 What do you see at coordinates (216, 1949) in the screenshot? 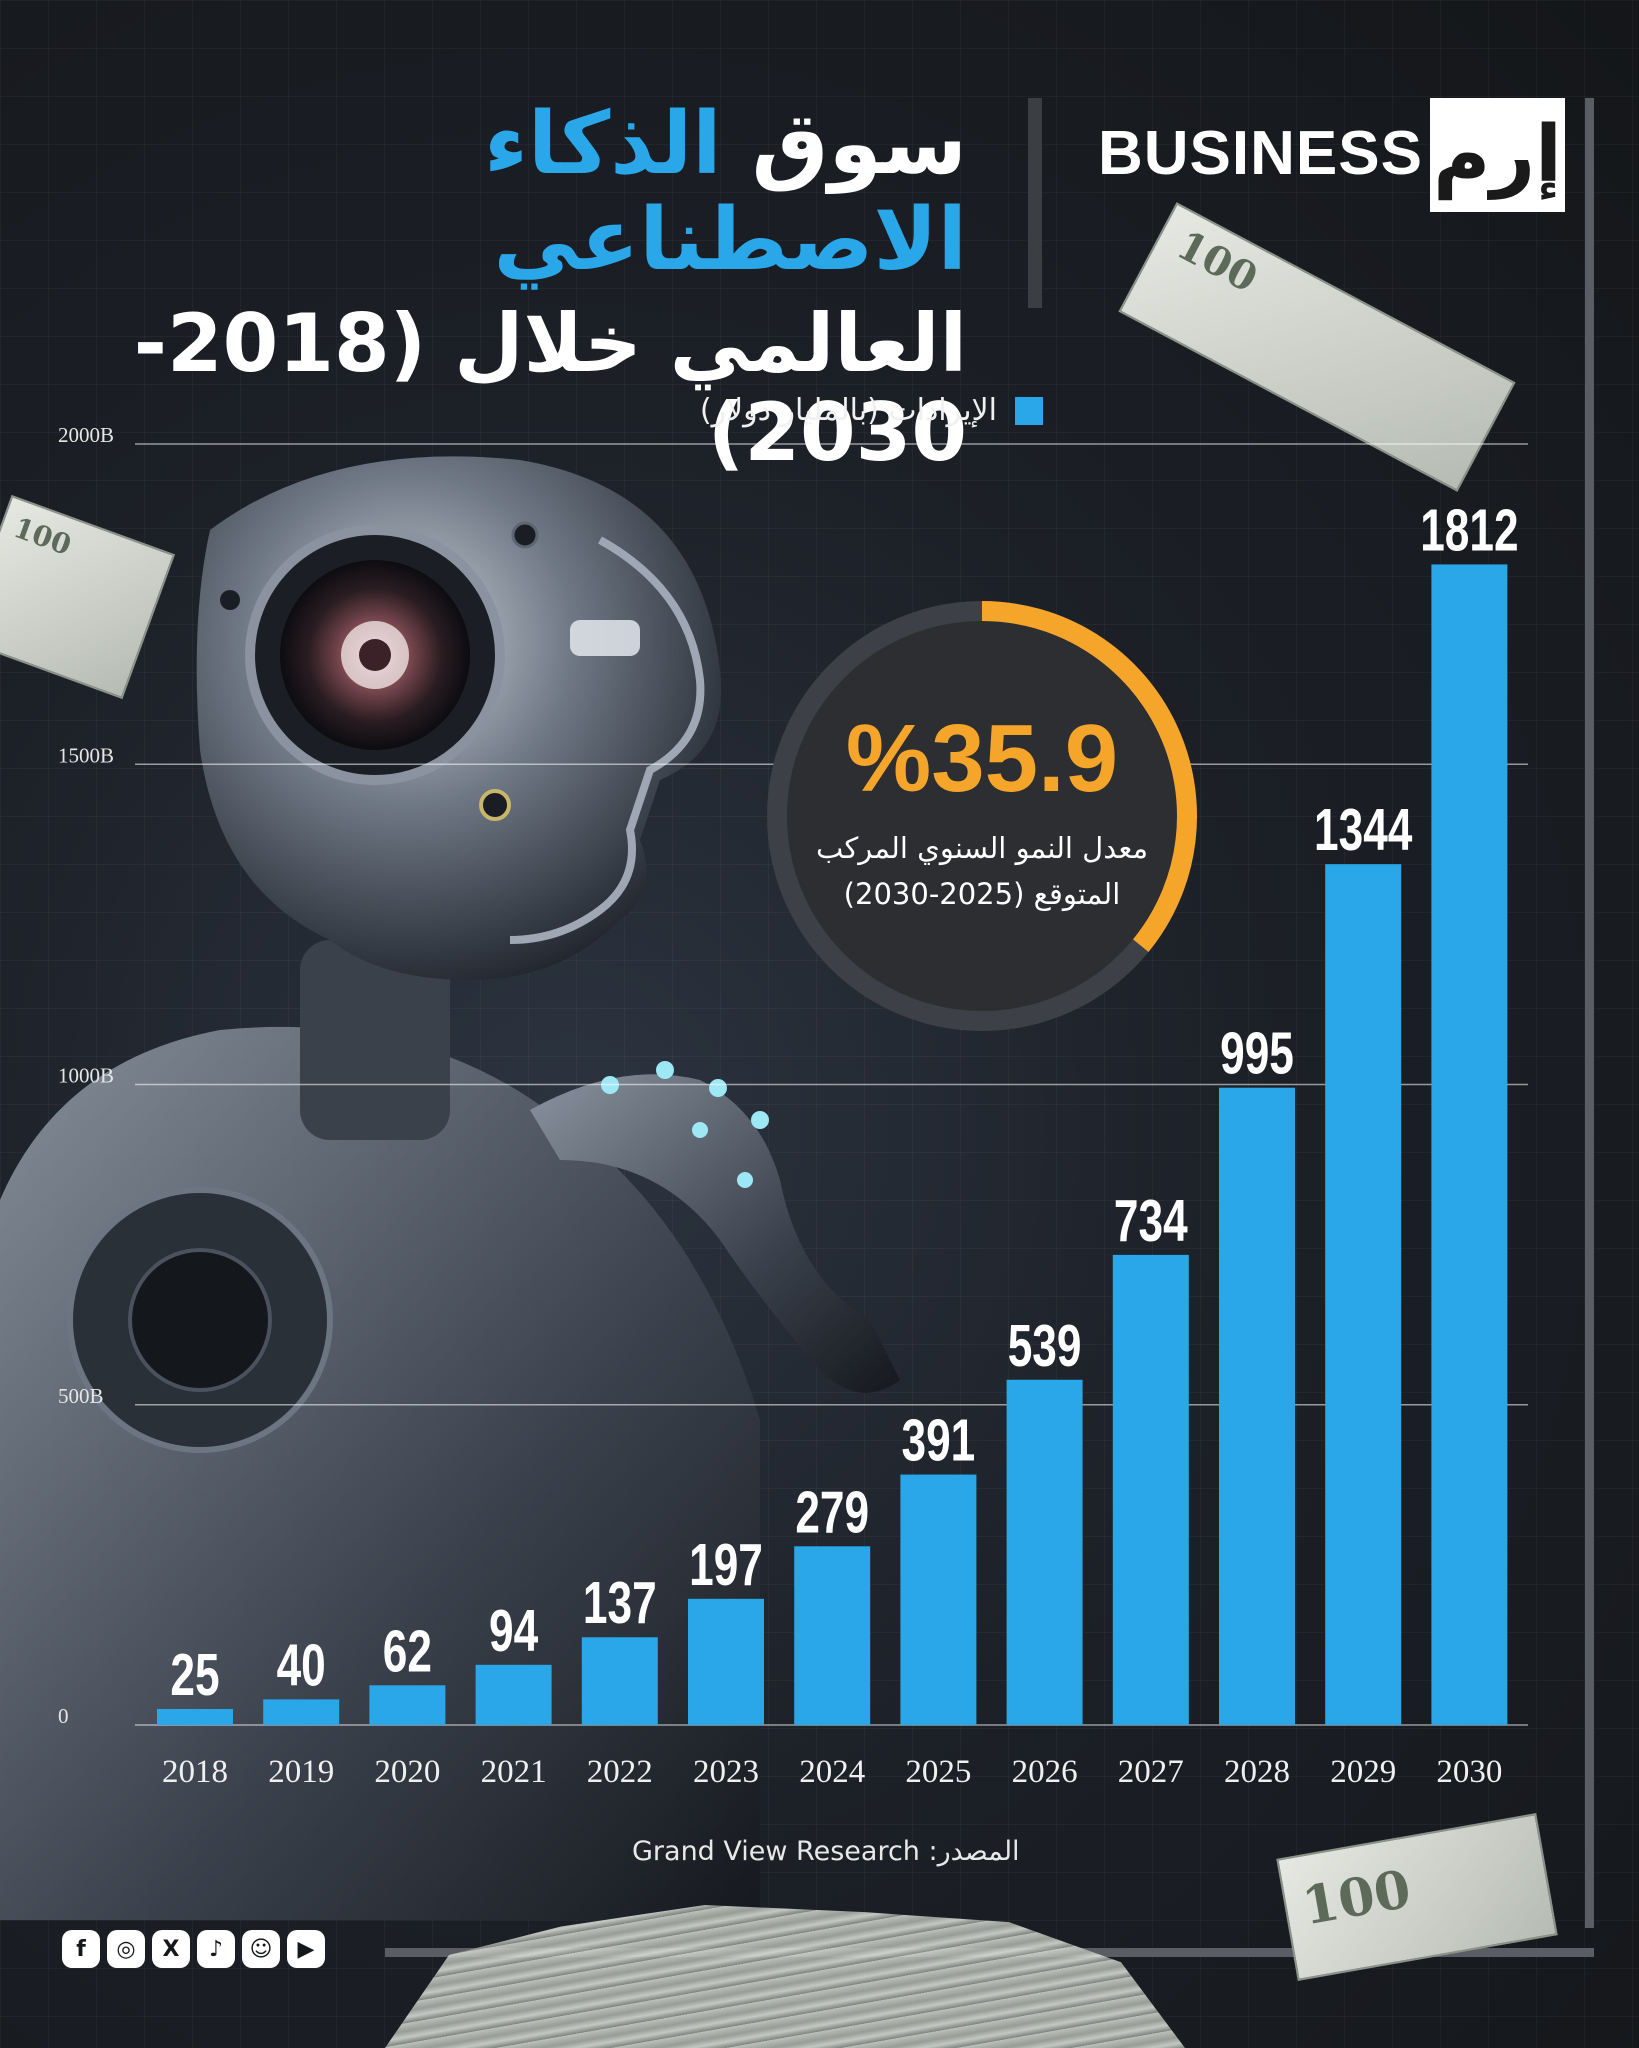
I see `tiktok-icon: ♪` at bounding box center [216, 1949].